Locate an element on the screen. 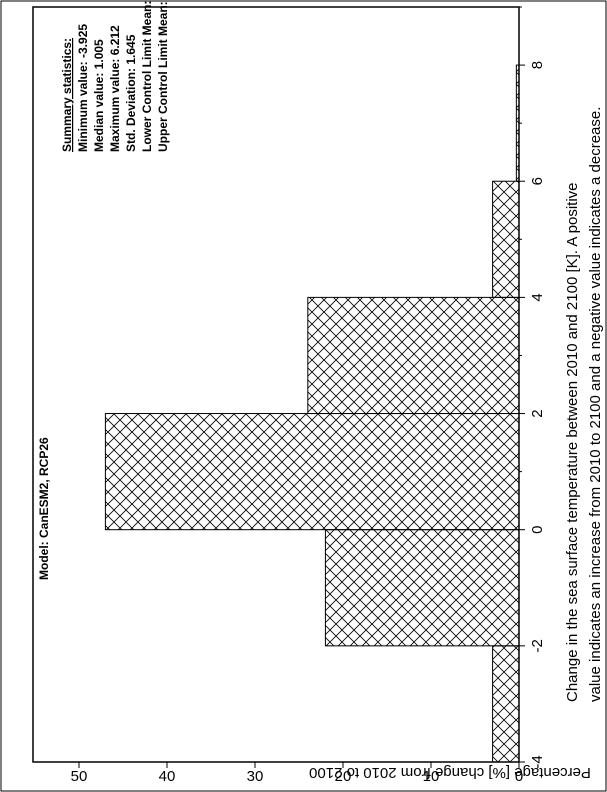 This screenshot has width=607, height=792. x-tick-label: 2 is located at coordinates (537, 413).